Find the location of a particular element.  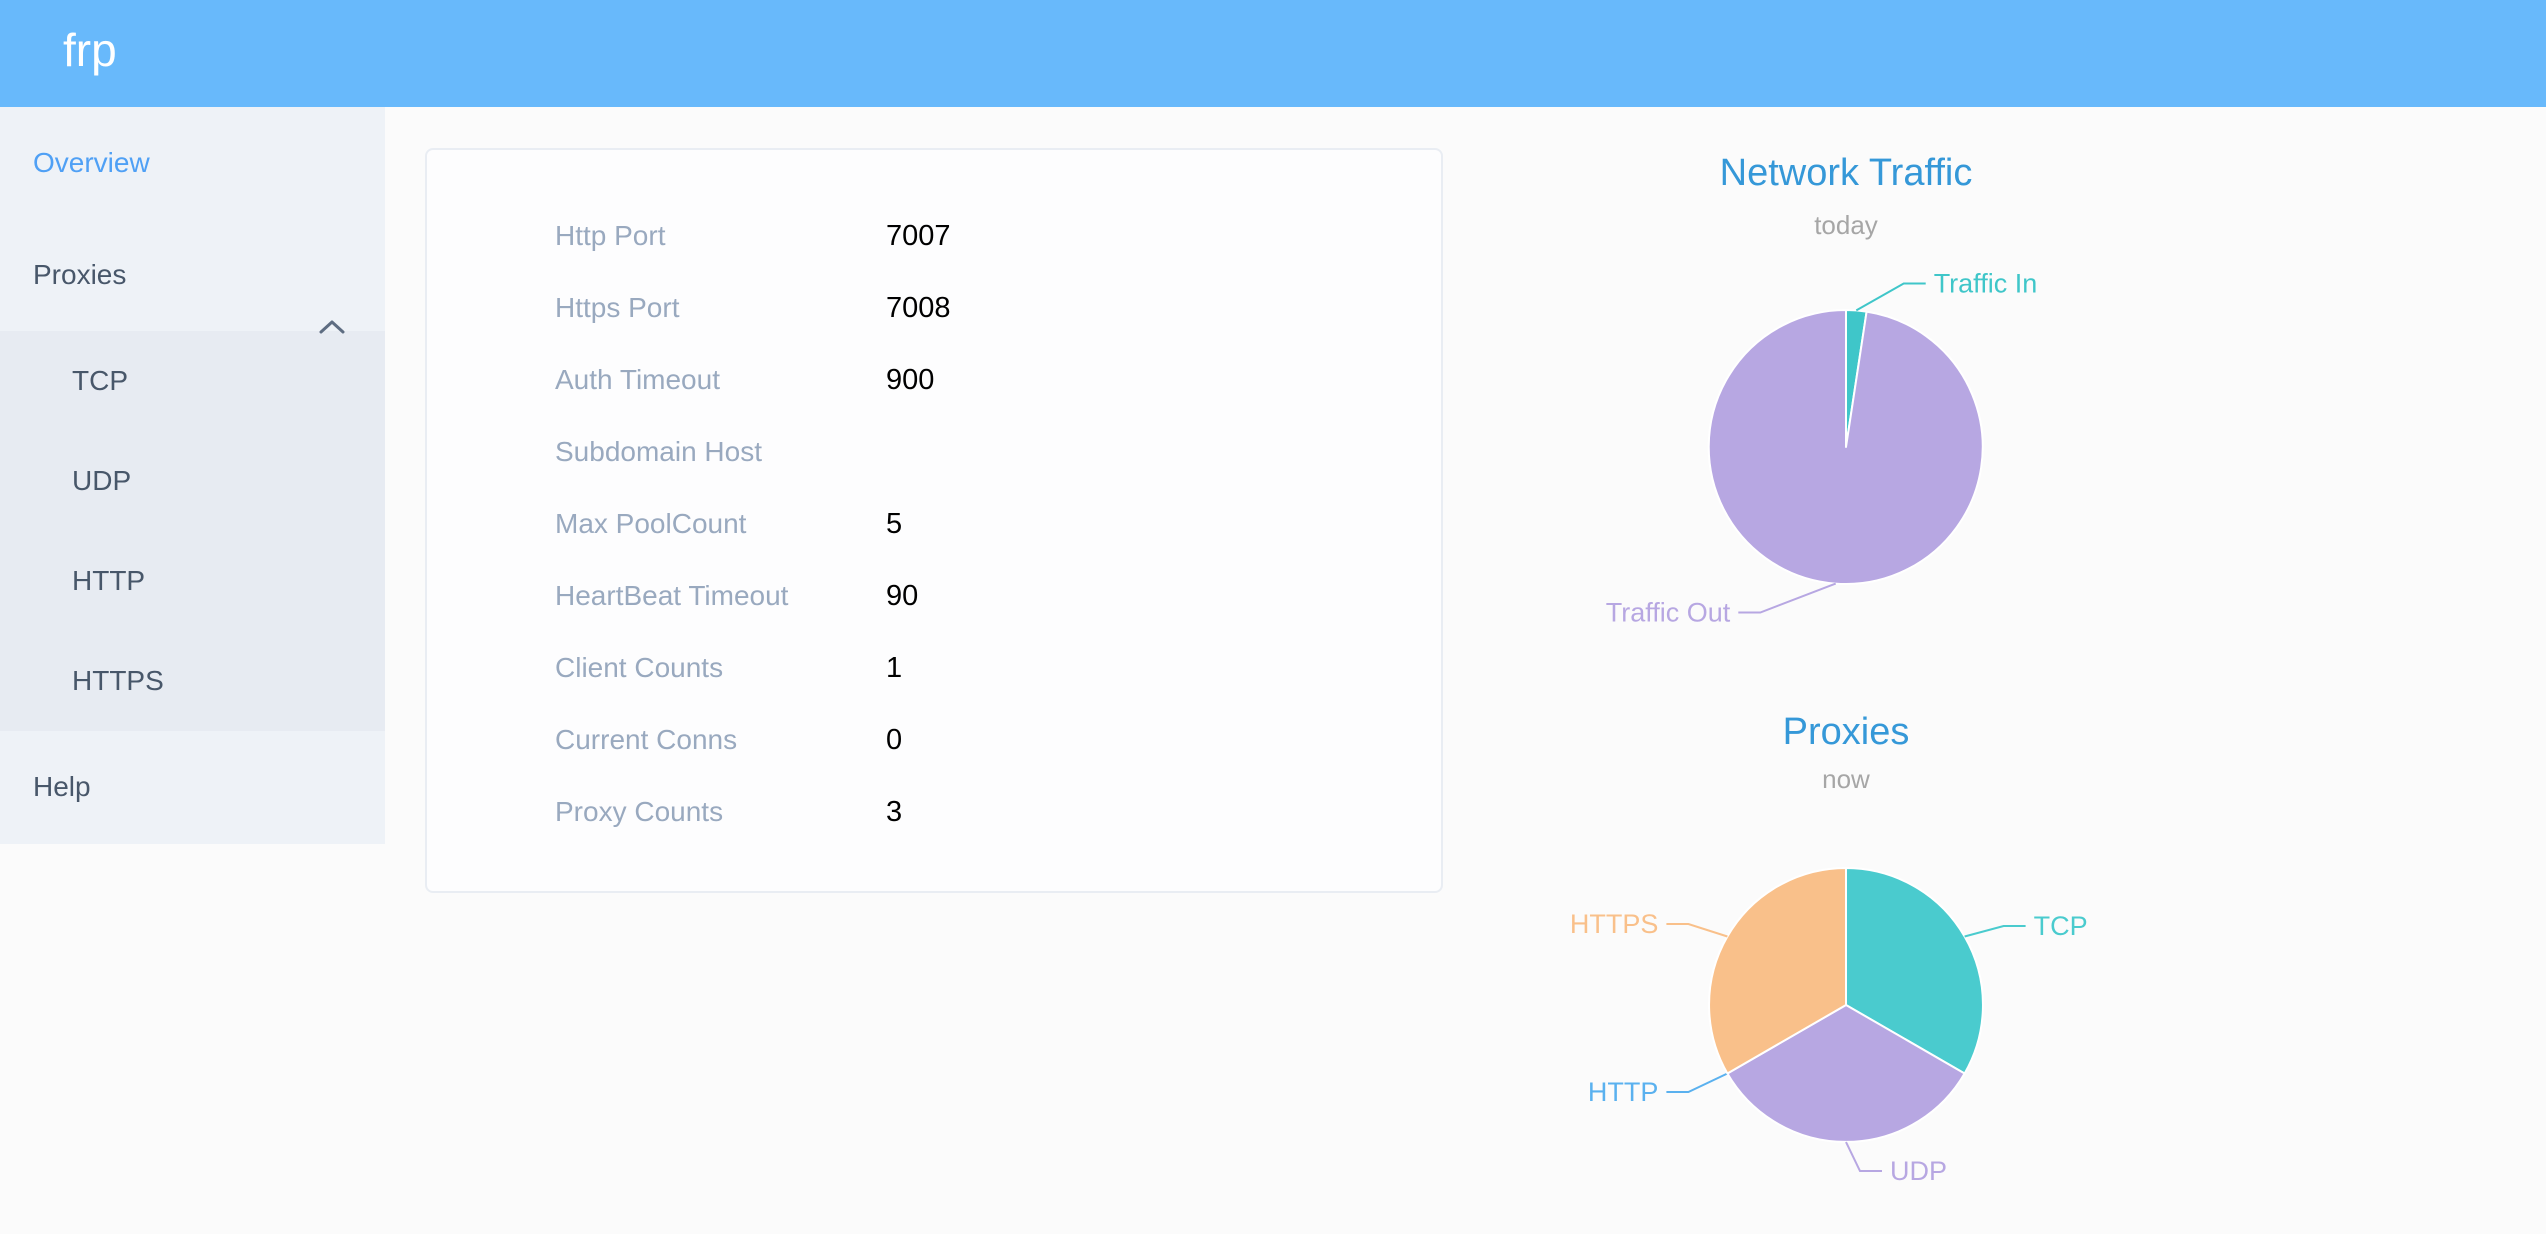

sidebar: Overview Proxies TCP UDP HTTP HTTPS is located at coordinates (192, 475).